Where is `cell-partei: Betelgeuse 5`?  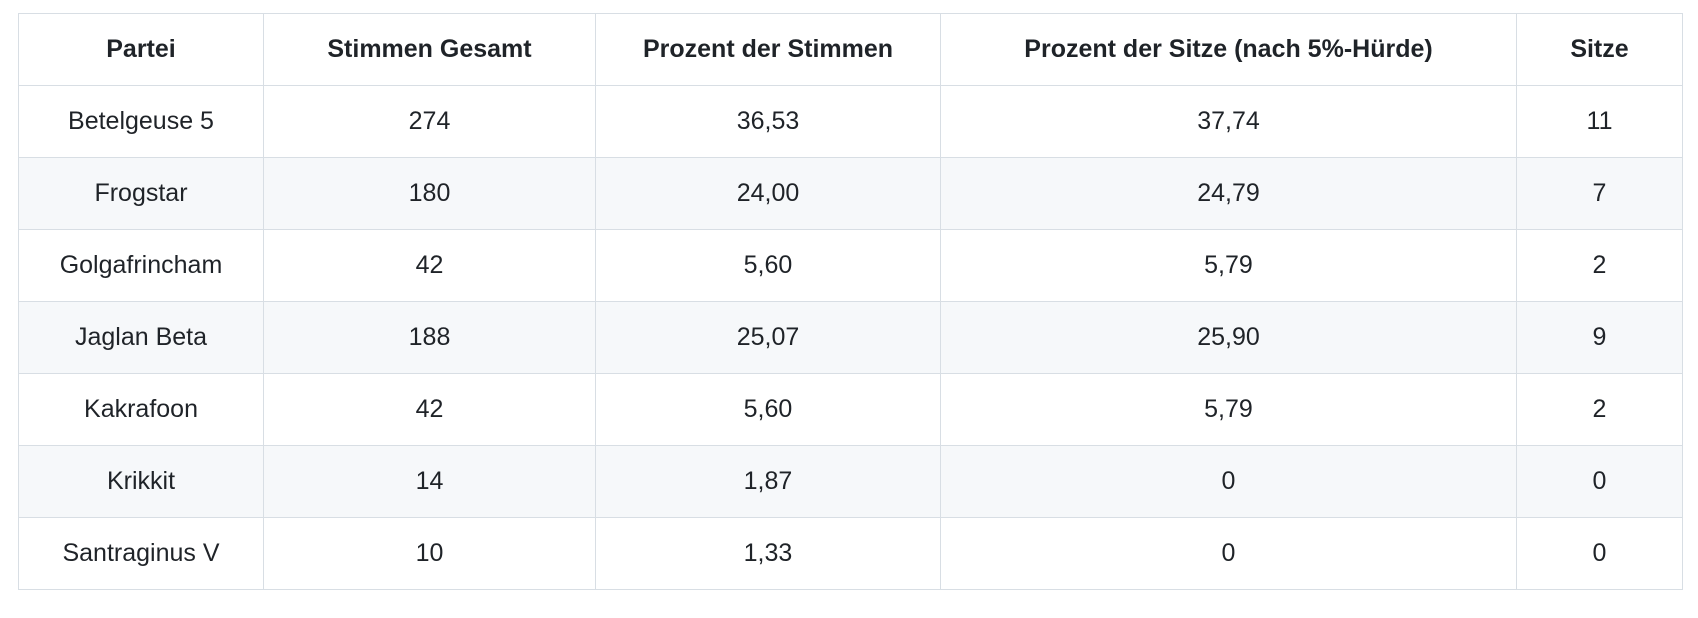
cell-partei: Betelgeuse 5 is located at coordinates (141, 121).